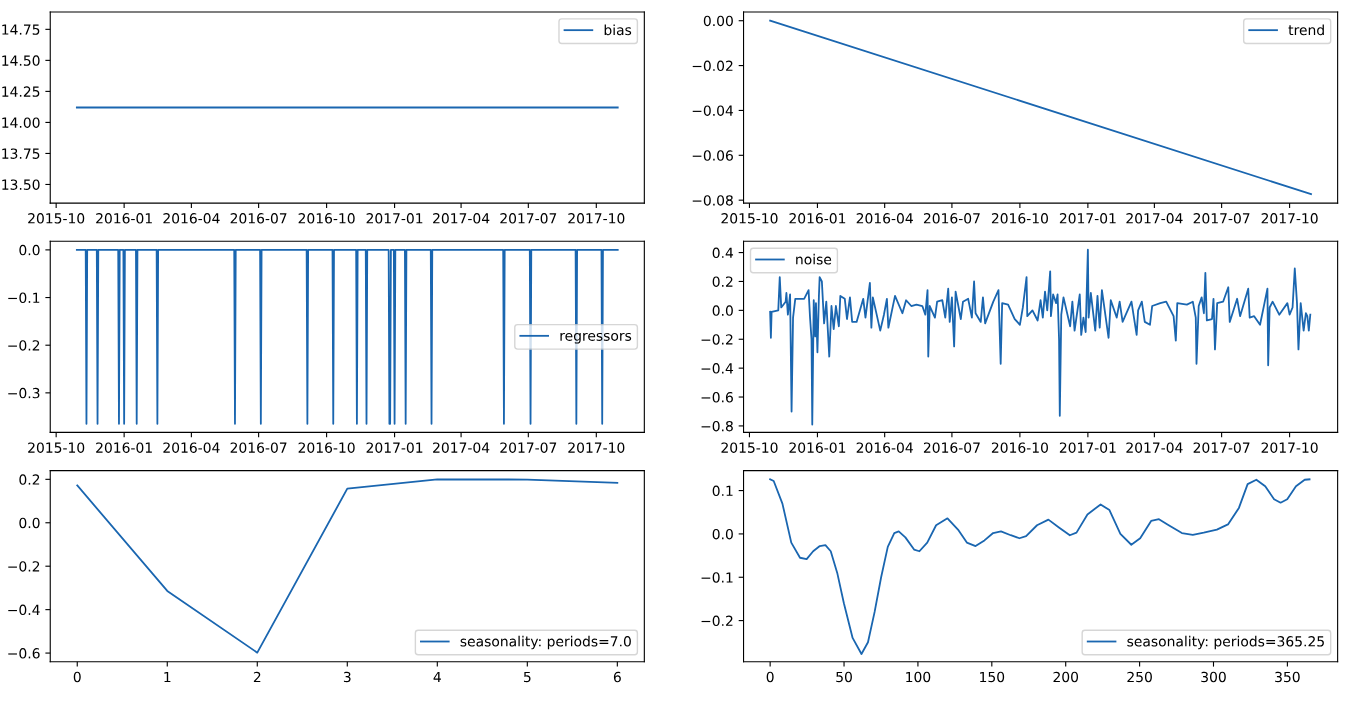 The height and width of the screenshot is (704, 1358). I want to click on legend-label: trend, so click(1306, 30).